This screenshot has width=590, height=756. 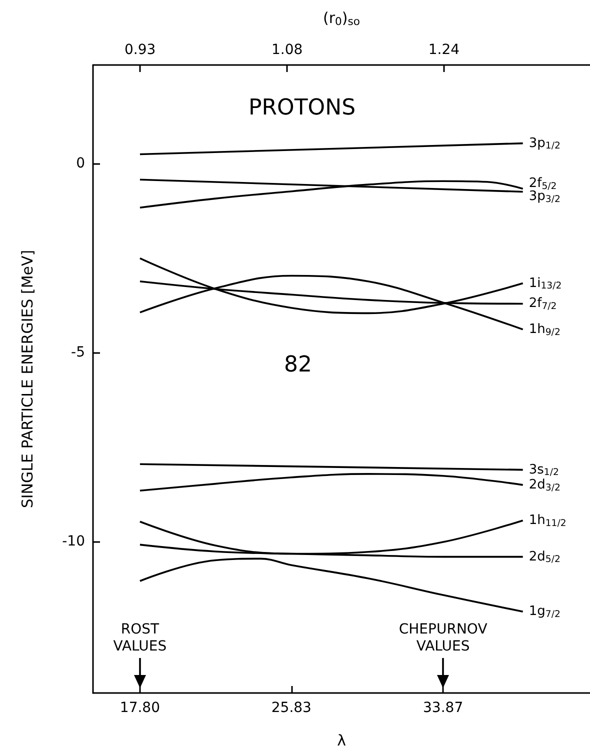 I want to click on x-tick-label: 33.87, so click(x=443, y=708).